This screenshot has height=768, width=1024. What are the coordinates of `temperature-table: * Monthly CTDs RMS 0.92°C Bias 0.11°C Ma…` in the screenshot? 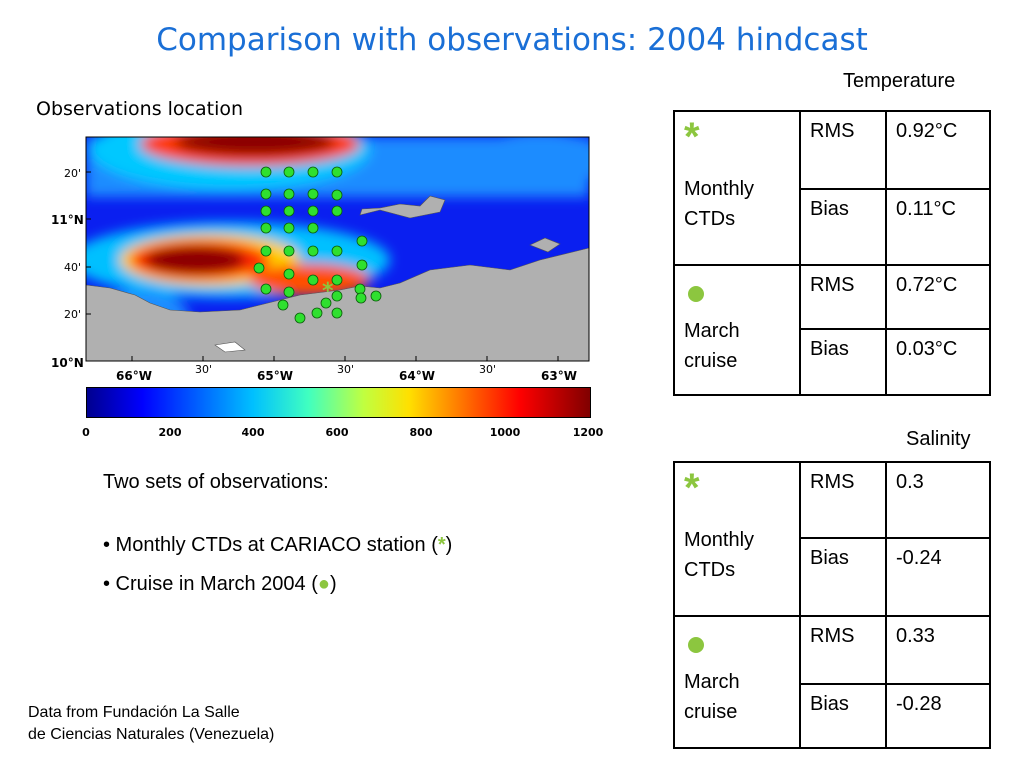 It's located at (832, 253).